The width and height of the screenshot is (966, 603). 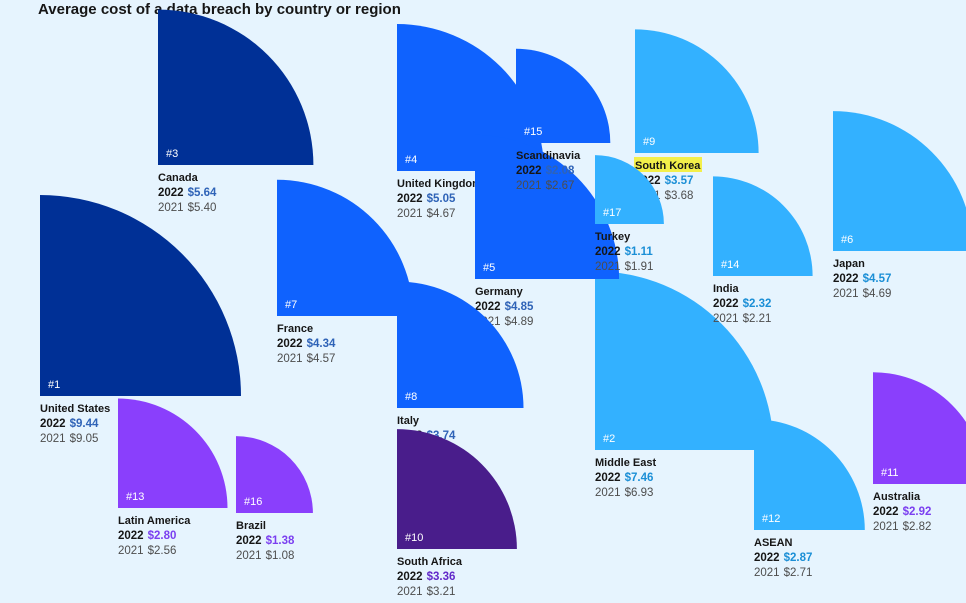 I want to click on rank-label: #10, so click(x=414, y=538).